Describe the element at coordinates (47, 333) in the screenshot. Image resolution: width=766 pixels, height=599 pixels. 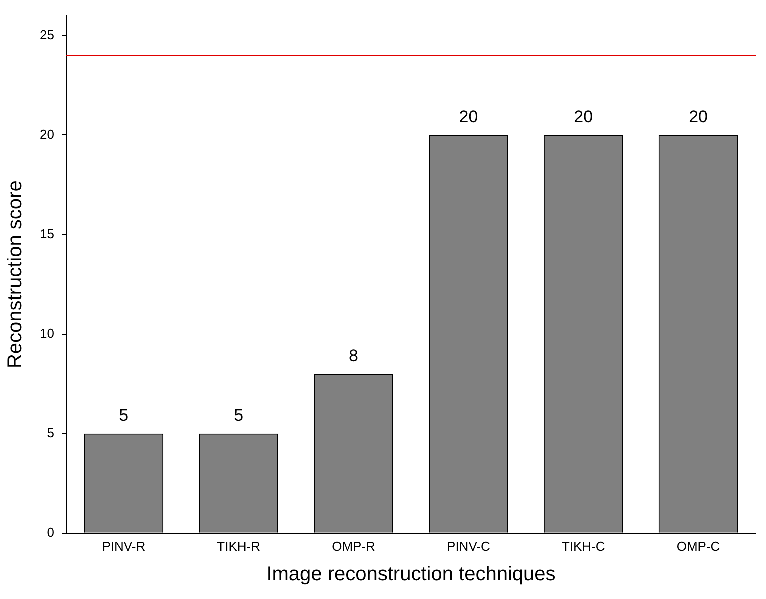
I see `y-tick-label: 10` at that location.